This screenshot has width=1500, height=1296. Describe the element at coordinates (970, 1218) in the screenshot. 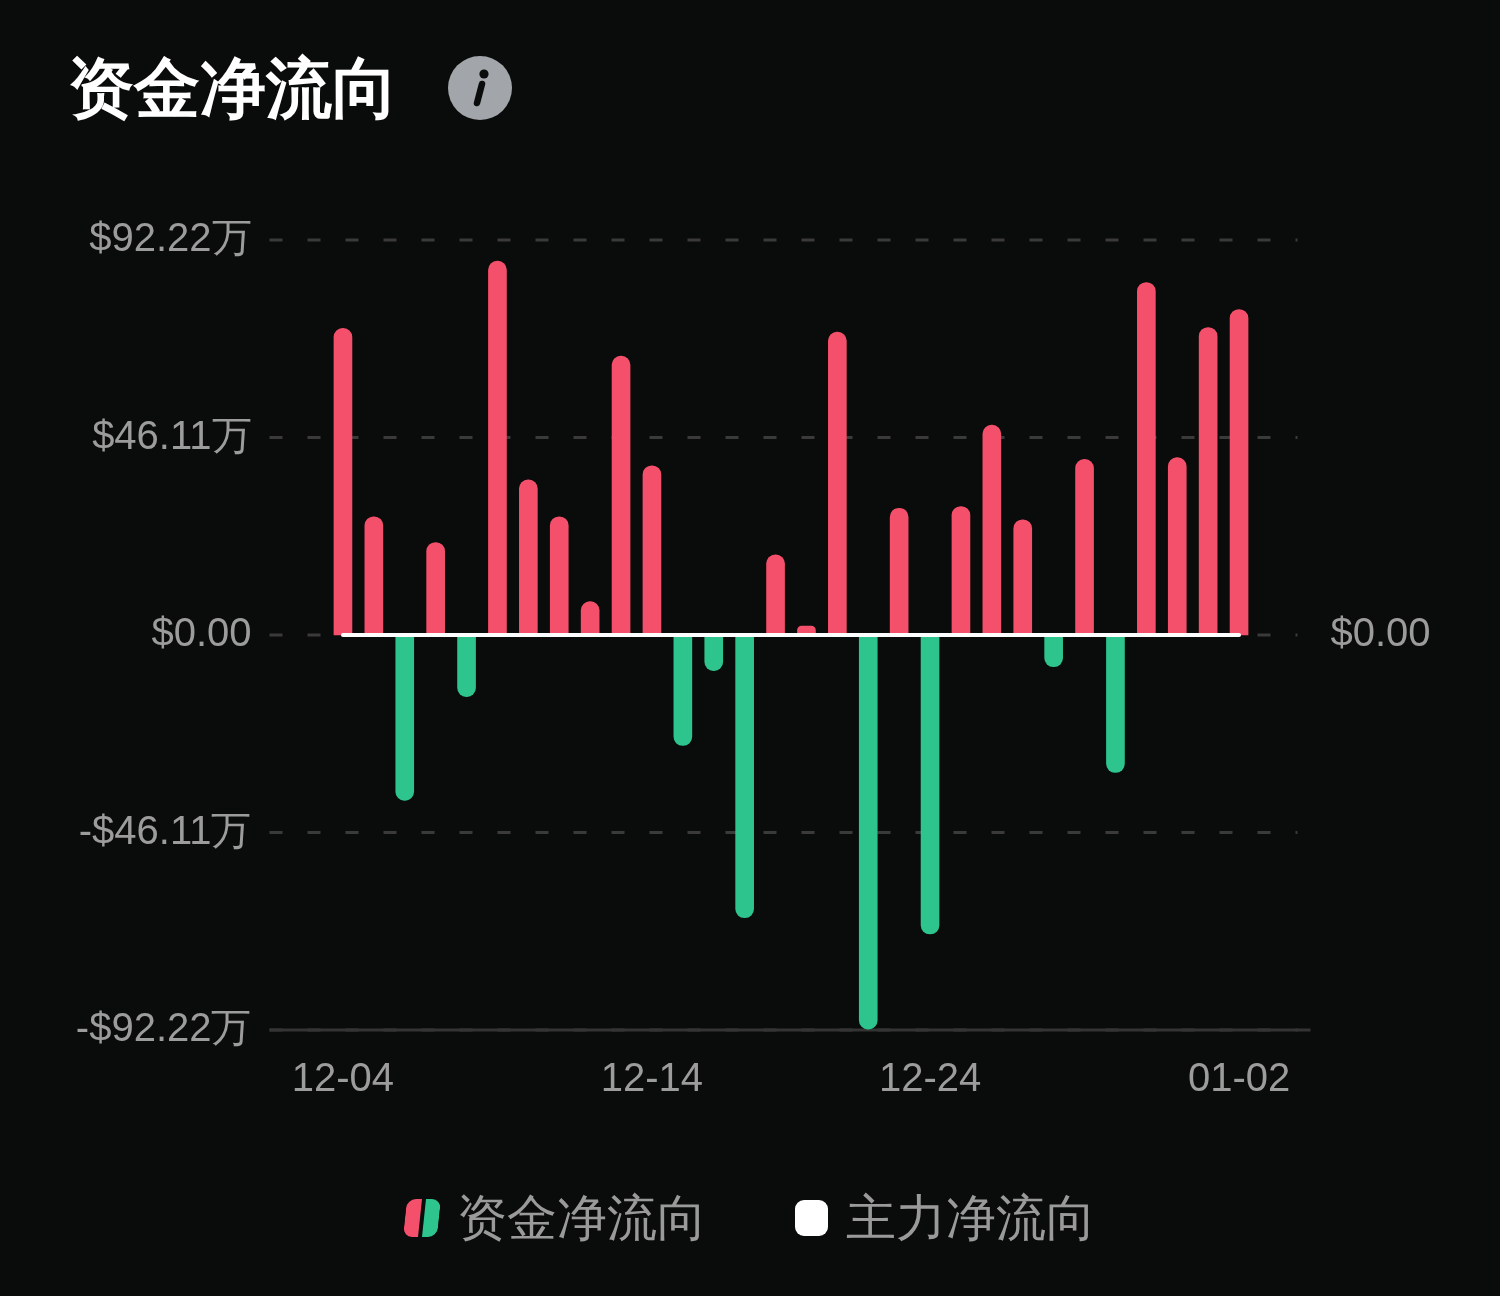

I see `legend-label: 主力净流向` at that location.